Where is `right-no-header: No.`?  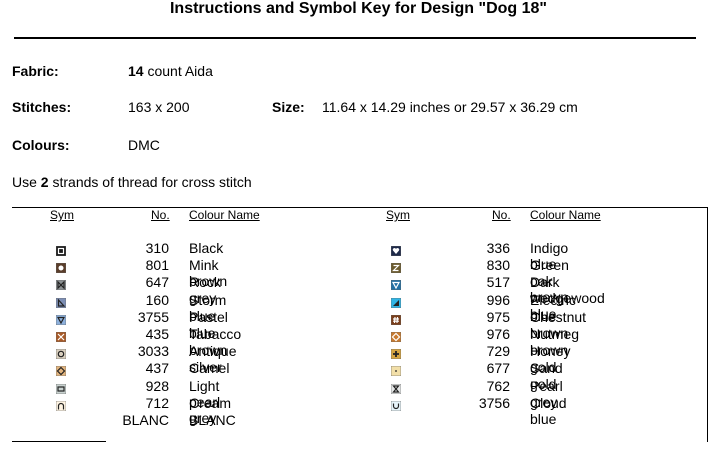
right-no-header: No. is located at coordinates (501, 215).